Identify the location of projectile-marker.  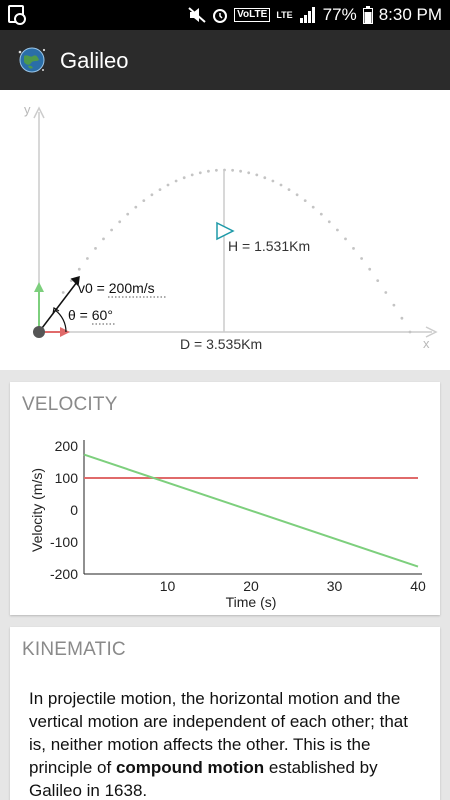
(225, 231).